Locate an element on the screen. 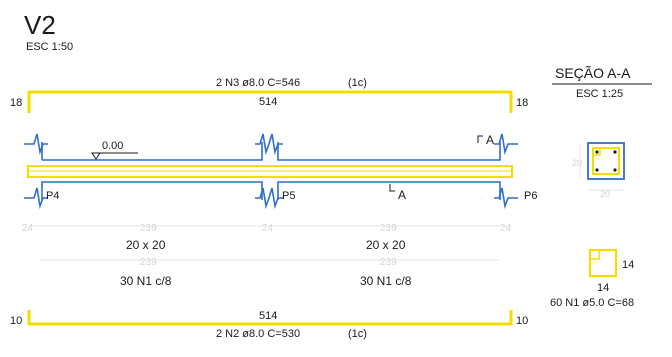  section-concrete-outline is located at coordinates (606, 161).